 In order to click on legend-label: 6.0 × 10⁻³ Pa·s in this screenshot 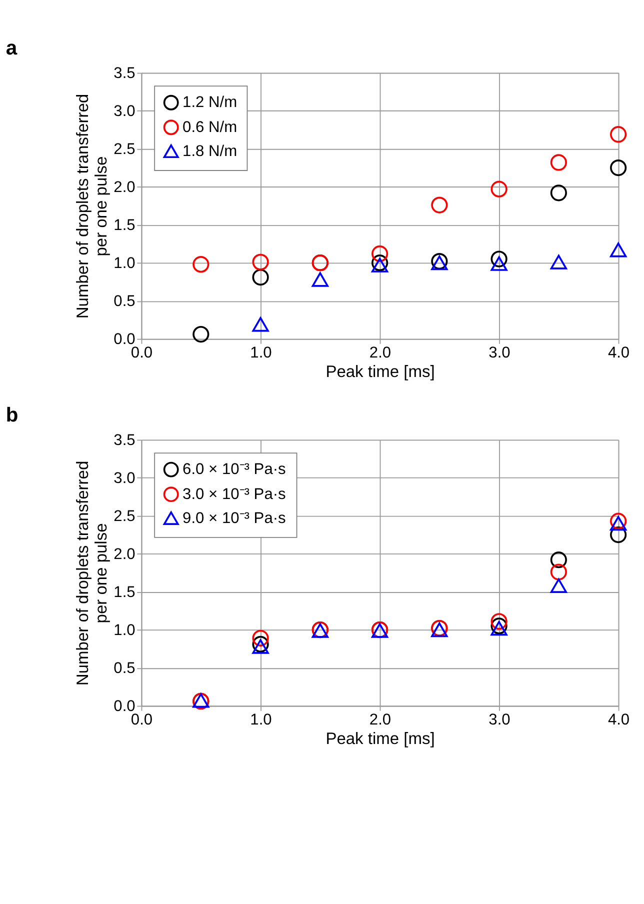, I will do `click(234, 469)`.